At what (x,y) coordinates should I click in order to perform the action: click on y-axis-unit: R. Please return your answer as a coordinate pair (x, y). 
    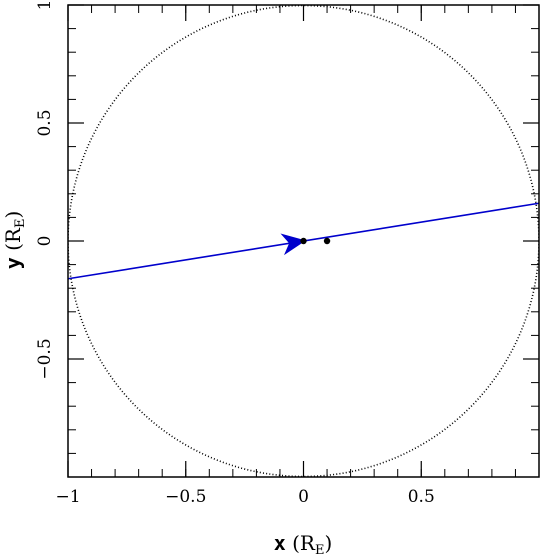
    Looking at the image, I should click on (13, 235).